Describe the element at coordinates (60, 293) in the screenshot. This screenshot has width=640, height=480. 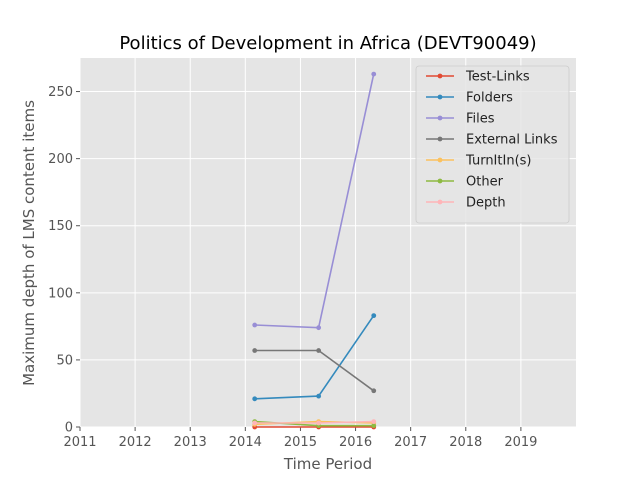
I see `y-tick-label: 100` at that location.